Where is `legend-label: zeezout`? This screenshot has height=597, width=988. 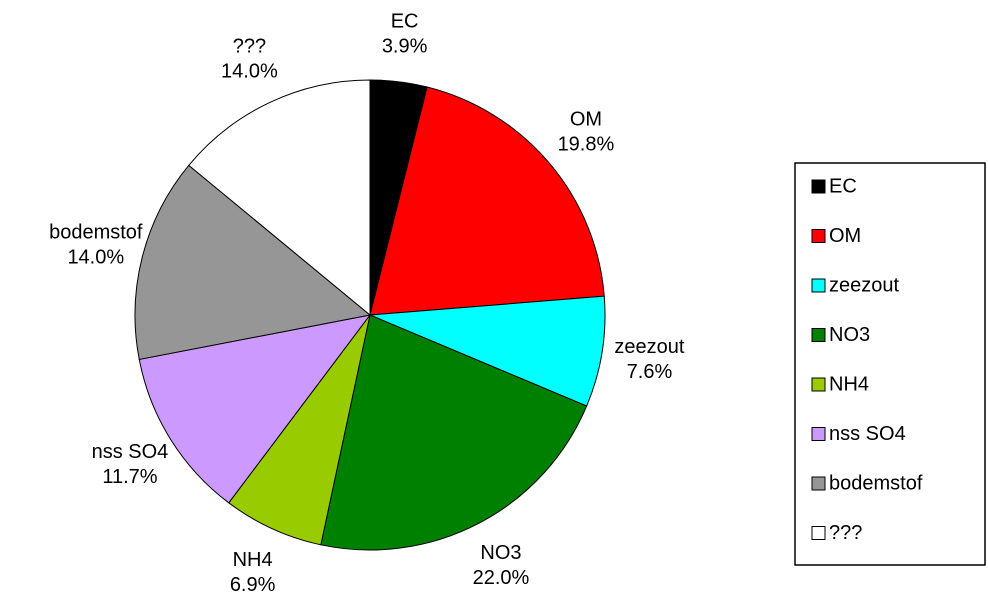
legend-label: zeezout is located at coordinates (864, 285).